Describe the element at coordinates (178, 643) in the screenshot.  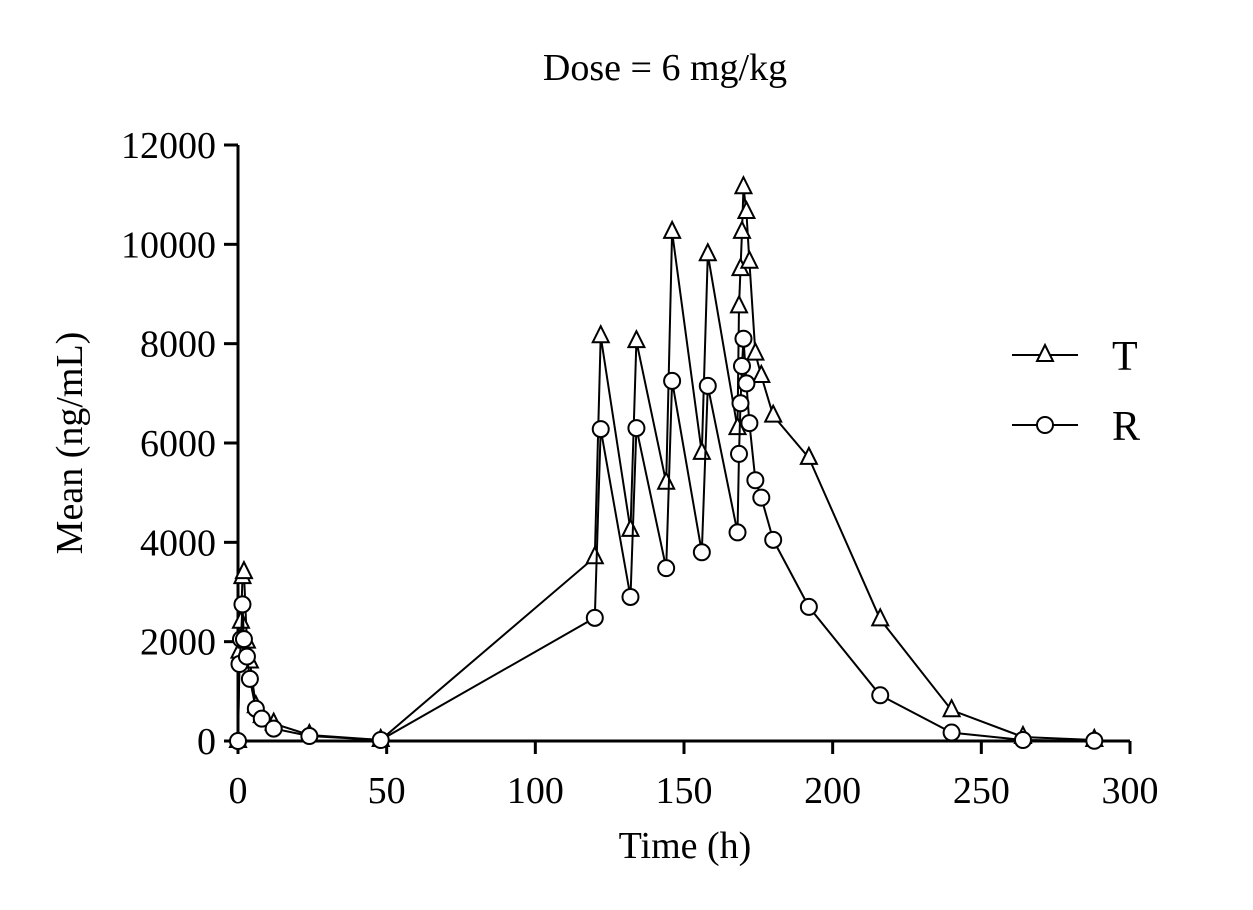
I see `y-tick-label: 2000` at that location.